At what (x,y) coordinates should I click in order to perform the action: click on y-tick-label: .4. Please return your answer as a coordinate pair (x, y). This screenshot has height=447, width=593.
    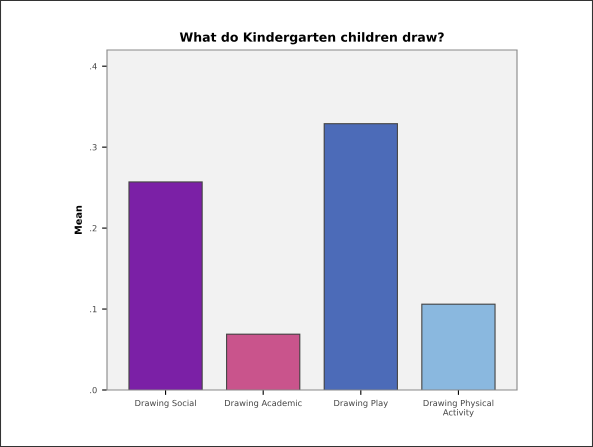
    Looking at the image, I should click on (93, 66).